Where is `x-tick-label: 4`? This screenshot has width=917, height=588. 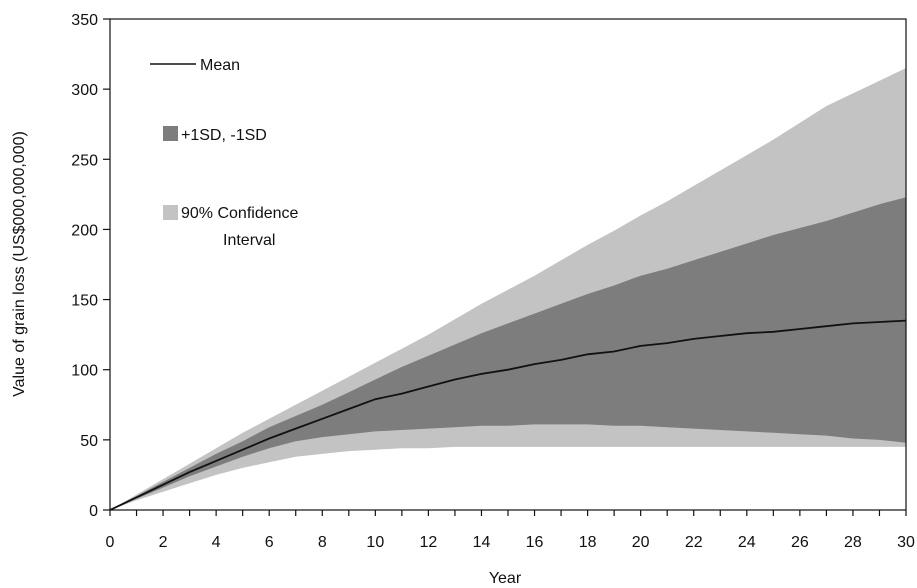 x-tick-label: 4 is located at coordinates (216, 542).